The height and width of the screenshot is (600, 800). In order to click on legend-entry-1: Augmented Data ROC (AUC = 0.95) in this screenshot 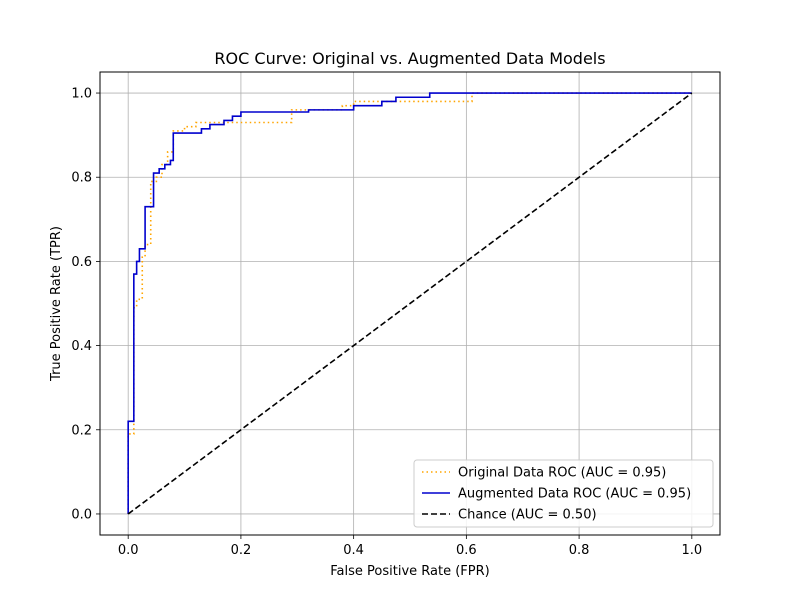, I will do `click(574, 494)`.